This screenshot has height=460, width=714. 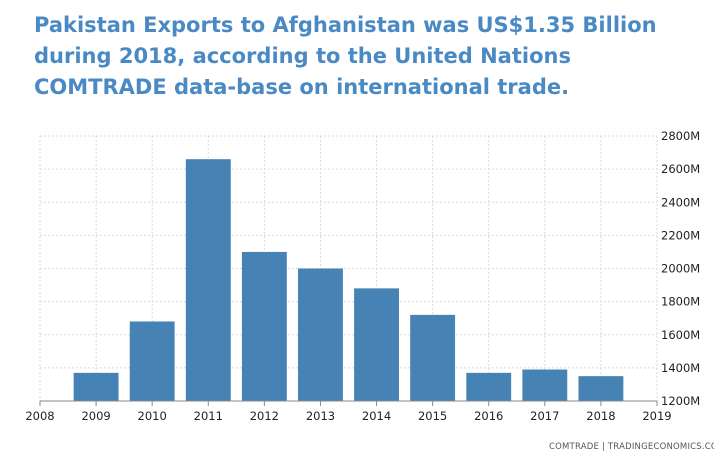 What do you see at coordinates (152, 416) in the screenshot?
I see `x-tick-label: 2010` at bounding box center [152, 416].